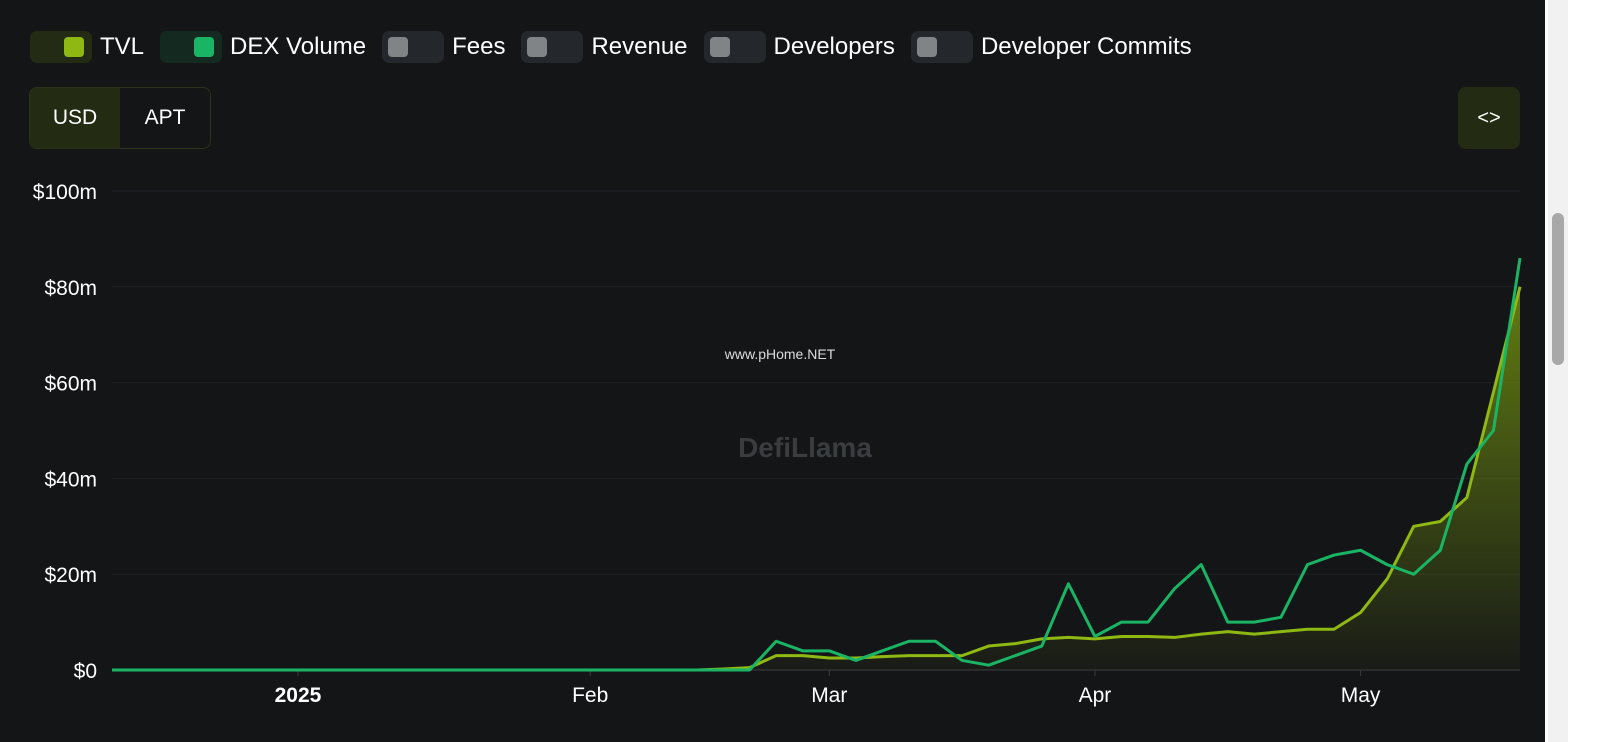 This screenshot has height=742, width=1600. I want to click on currency-switch: USD APT, so click(120, 118).